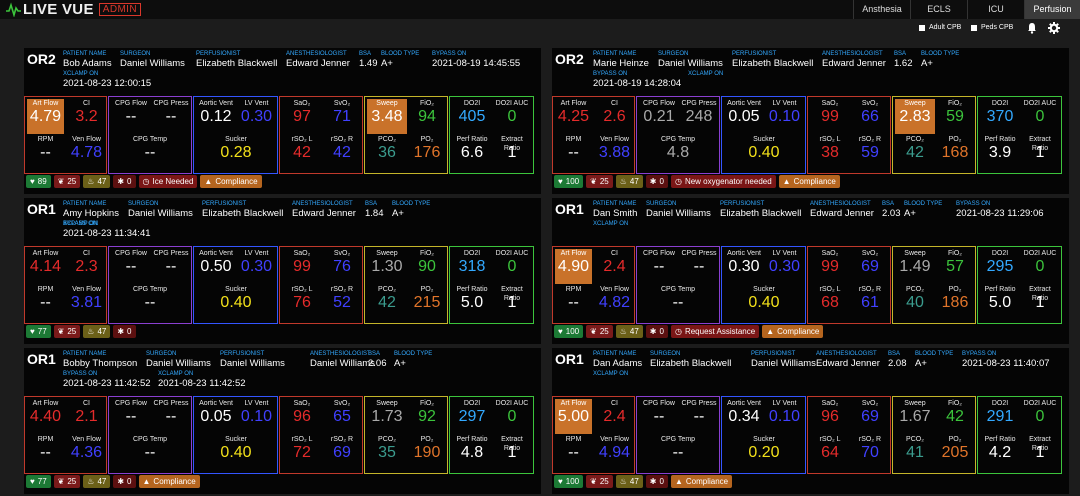 This screenshot has width=1080, height=496. What do you see at coordinates (45, 116) in the screenshot?
I see `metric-art-flow: Art Flow 4.79` at bounding box center [45, 116].